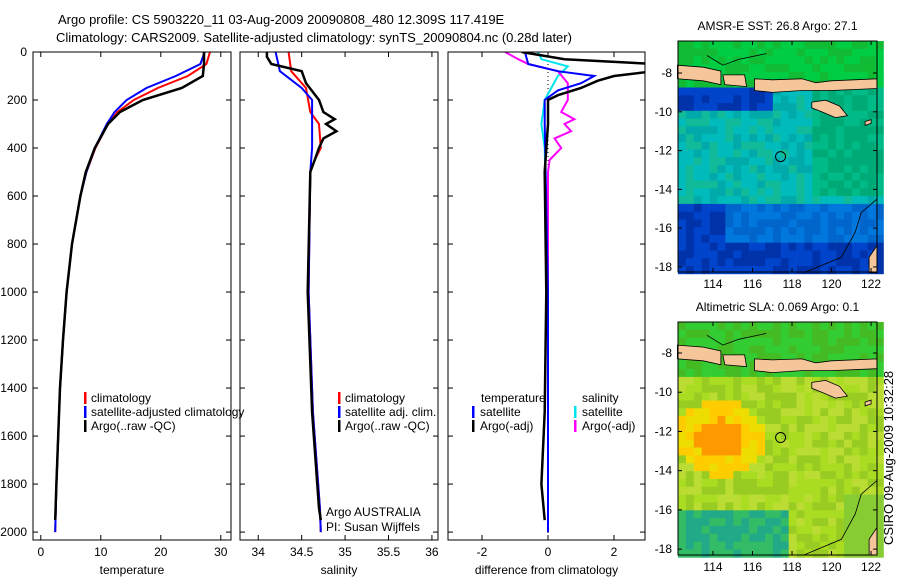 The width and height of the screenshot is (900, 580). Describe the element at coordinates (712, 567) in the screenshot. I see `x-tick-label: 114` at that location.